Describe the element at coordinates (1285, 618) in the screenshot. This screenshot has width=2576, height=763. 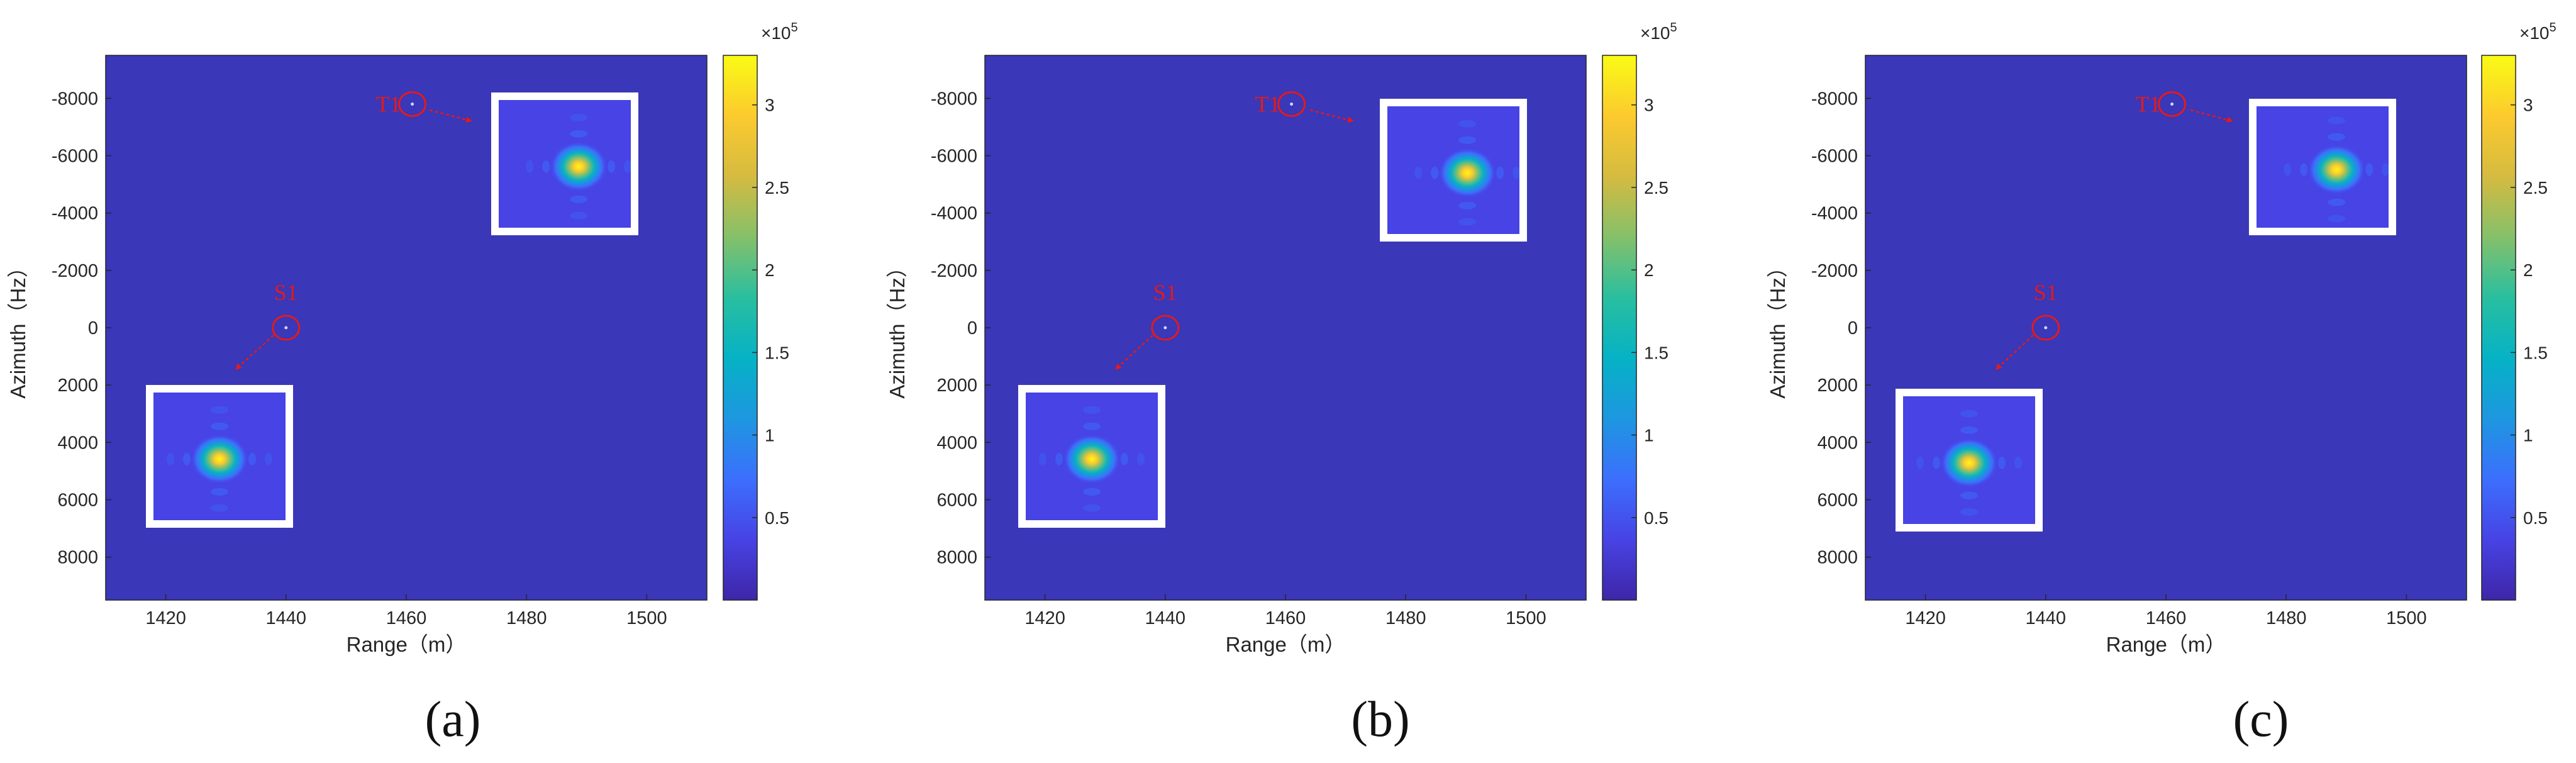
I see `x-tick-label: 1460` at that location.